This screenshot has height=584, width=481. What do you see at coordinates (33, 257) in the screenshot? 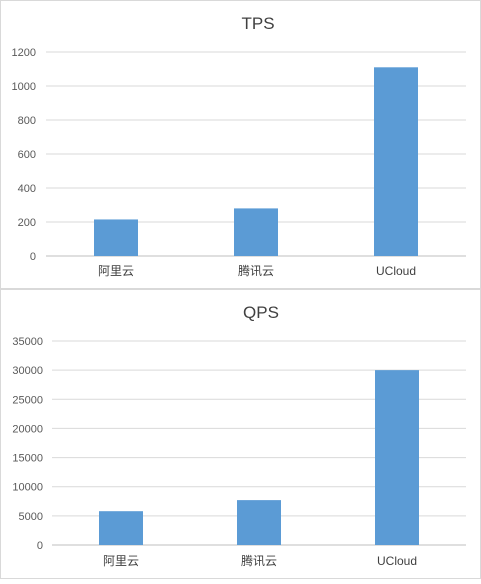
I see `tps-y-tick-label: 0` at bounding box center [33, 257].